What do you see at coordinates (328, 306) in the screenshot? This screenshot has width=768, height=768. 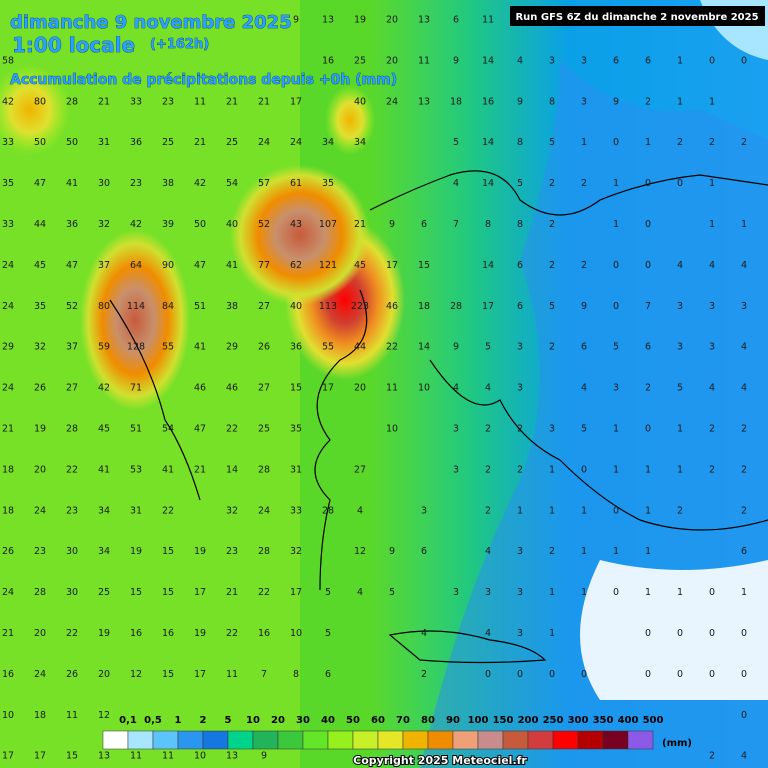 I see `grid-value: 113` at bounding box center [328, 306].